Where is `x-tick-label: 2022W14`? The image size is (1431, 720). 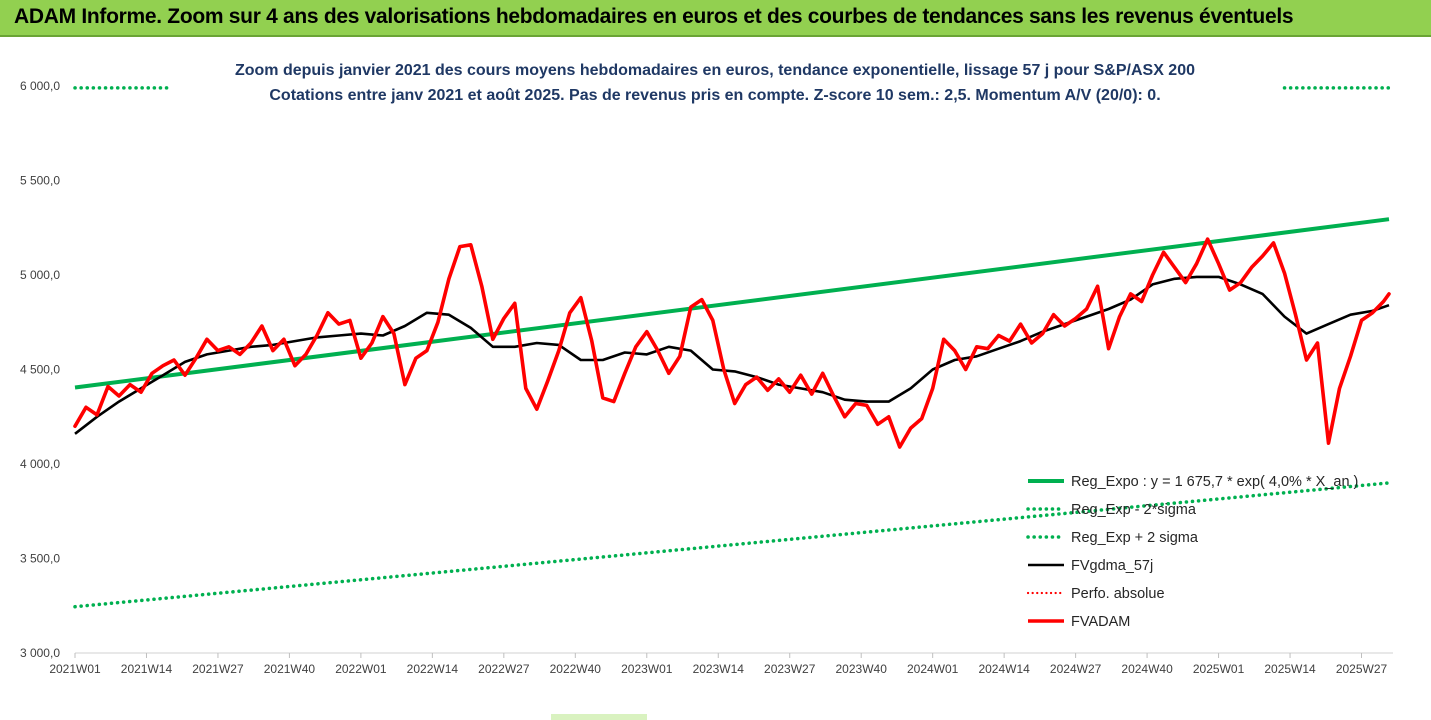
x-tick-label: 2022W14 is located at coordinates (433, 669).